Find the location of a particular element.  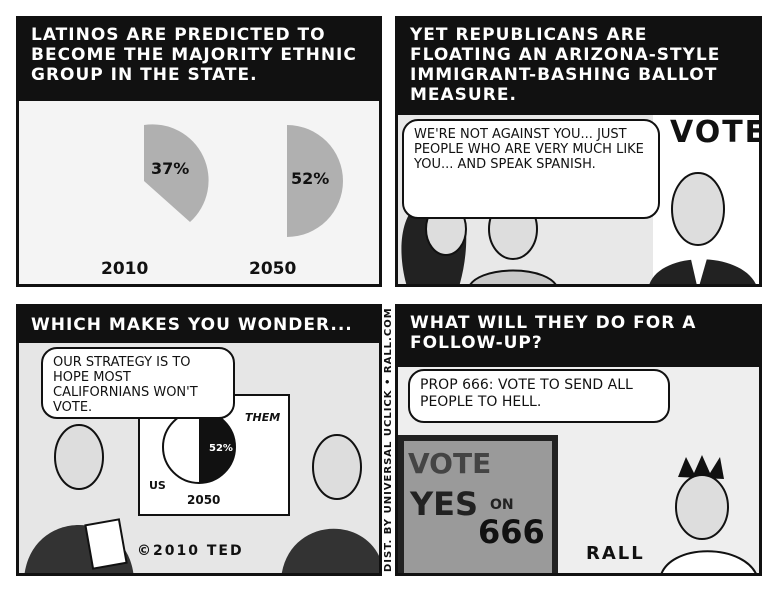

viewer-body is located at coordinates (708, 561).